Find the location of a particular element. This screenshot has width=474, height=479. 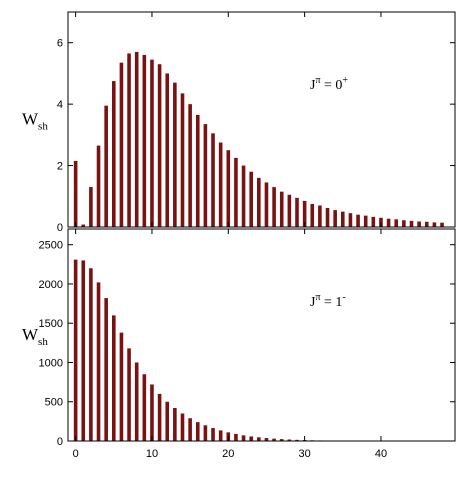

annotation-part: - is located at coordinates (343, 297).